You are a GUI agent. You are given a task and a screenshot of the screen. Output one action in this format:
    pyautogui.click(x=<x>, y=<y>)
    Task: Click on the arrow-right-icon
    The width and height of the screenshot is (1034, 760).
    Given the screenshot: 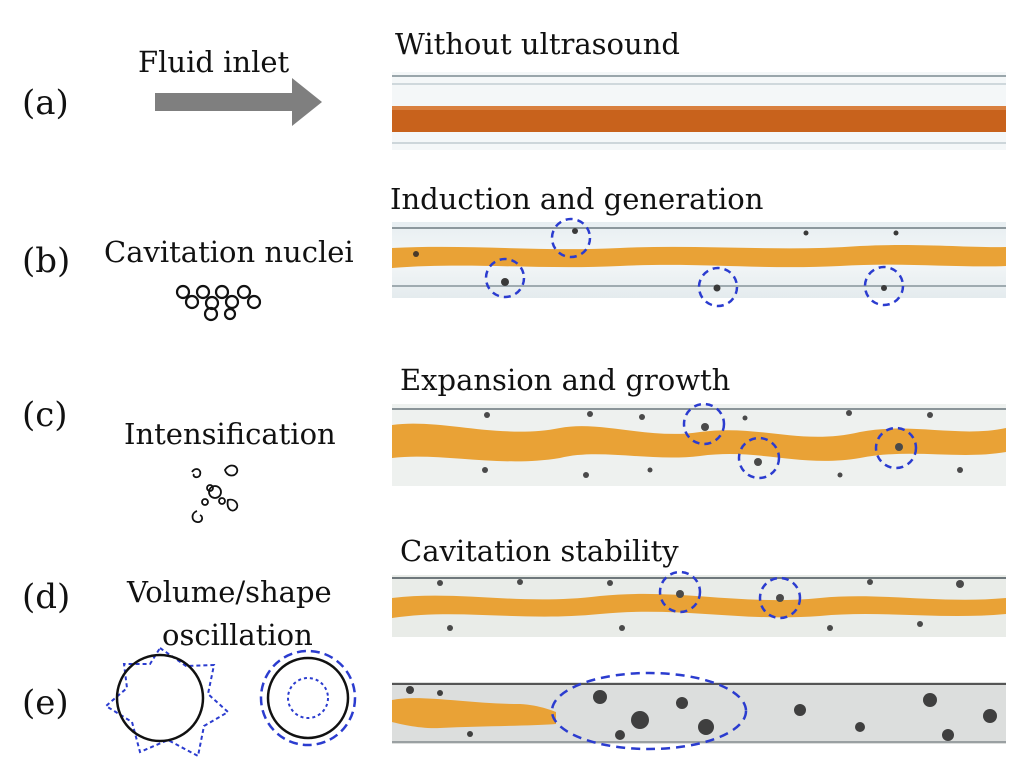 What is the action you would take?
    pyautogui.click(x=238, y=102)
    